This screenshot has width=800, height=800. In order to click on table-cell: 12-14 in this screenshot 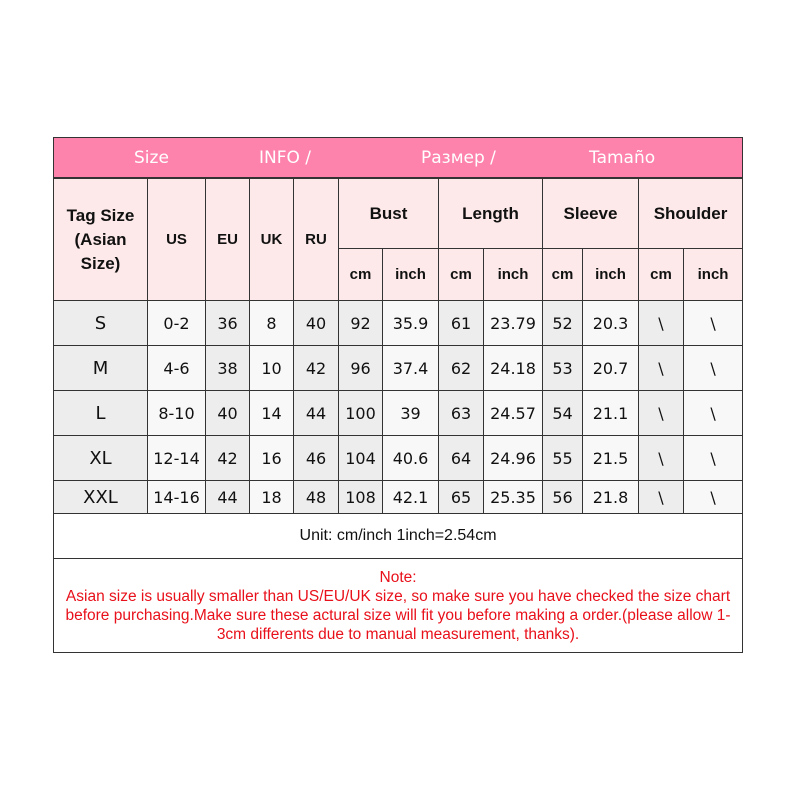, I will do `click(176, 458)`.